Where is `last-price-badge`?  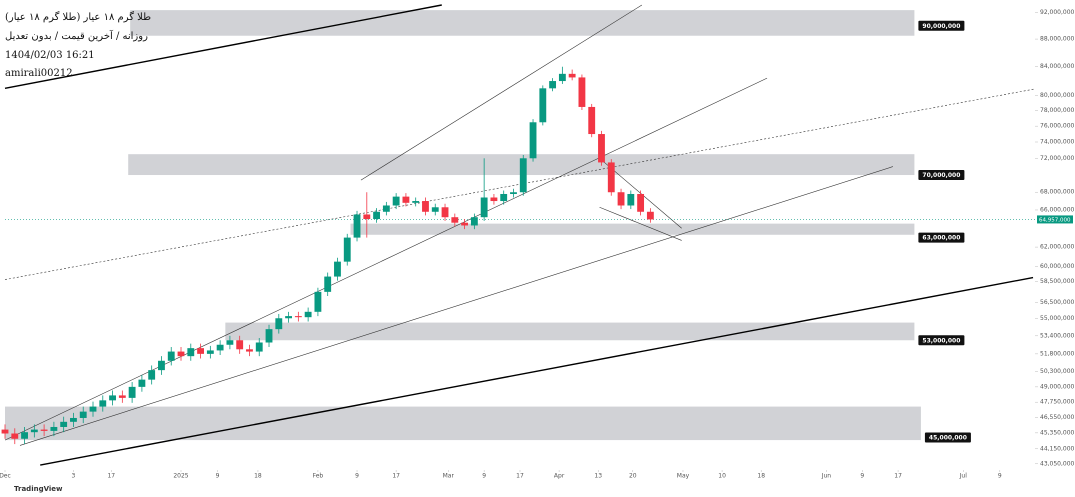 last-price-badge is located at coordinates (1055, 219).